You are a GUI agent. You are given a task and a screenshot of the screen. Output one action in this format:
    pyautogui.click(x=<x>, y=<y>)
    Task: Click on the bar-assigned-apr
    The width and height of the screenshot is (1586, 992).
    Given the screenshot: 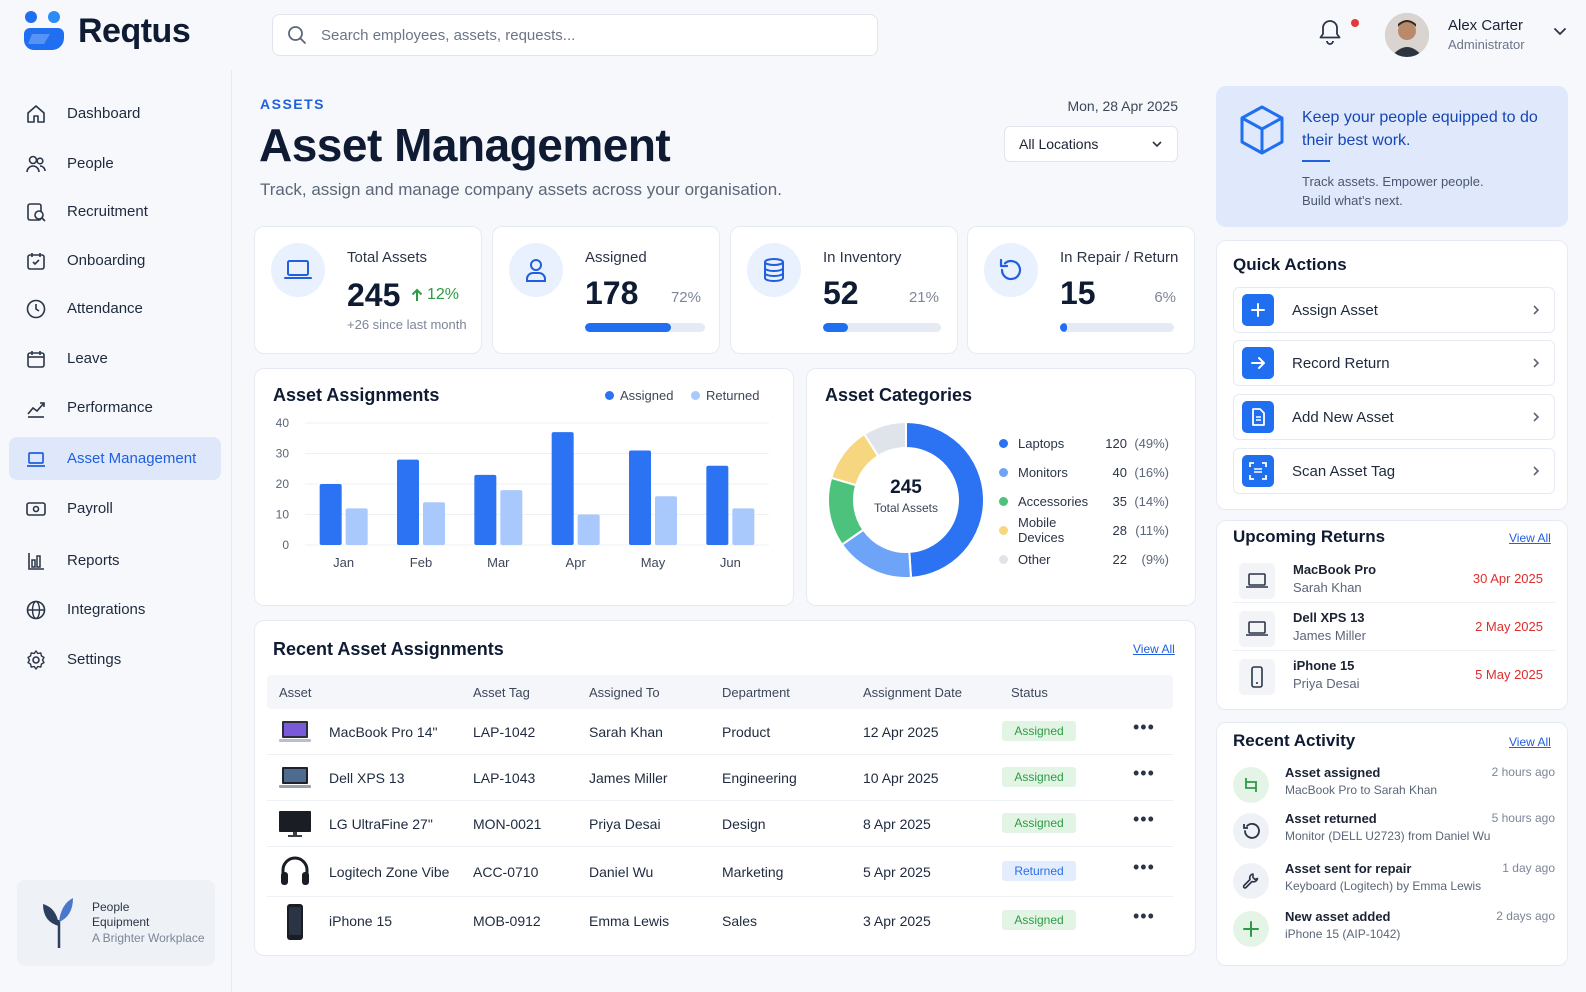 What is the action you would take?
    pyautogui.click(x=562, y=488)
    